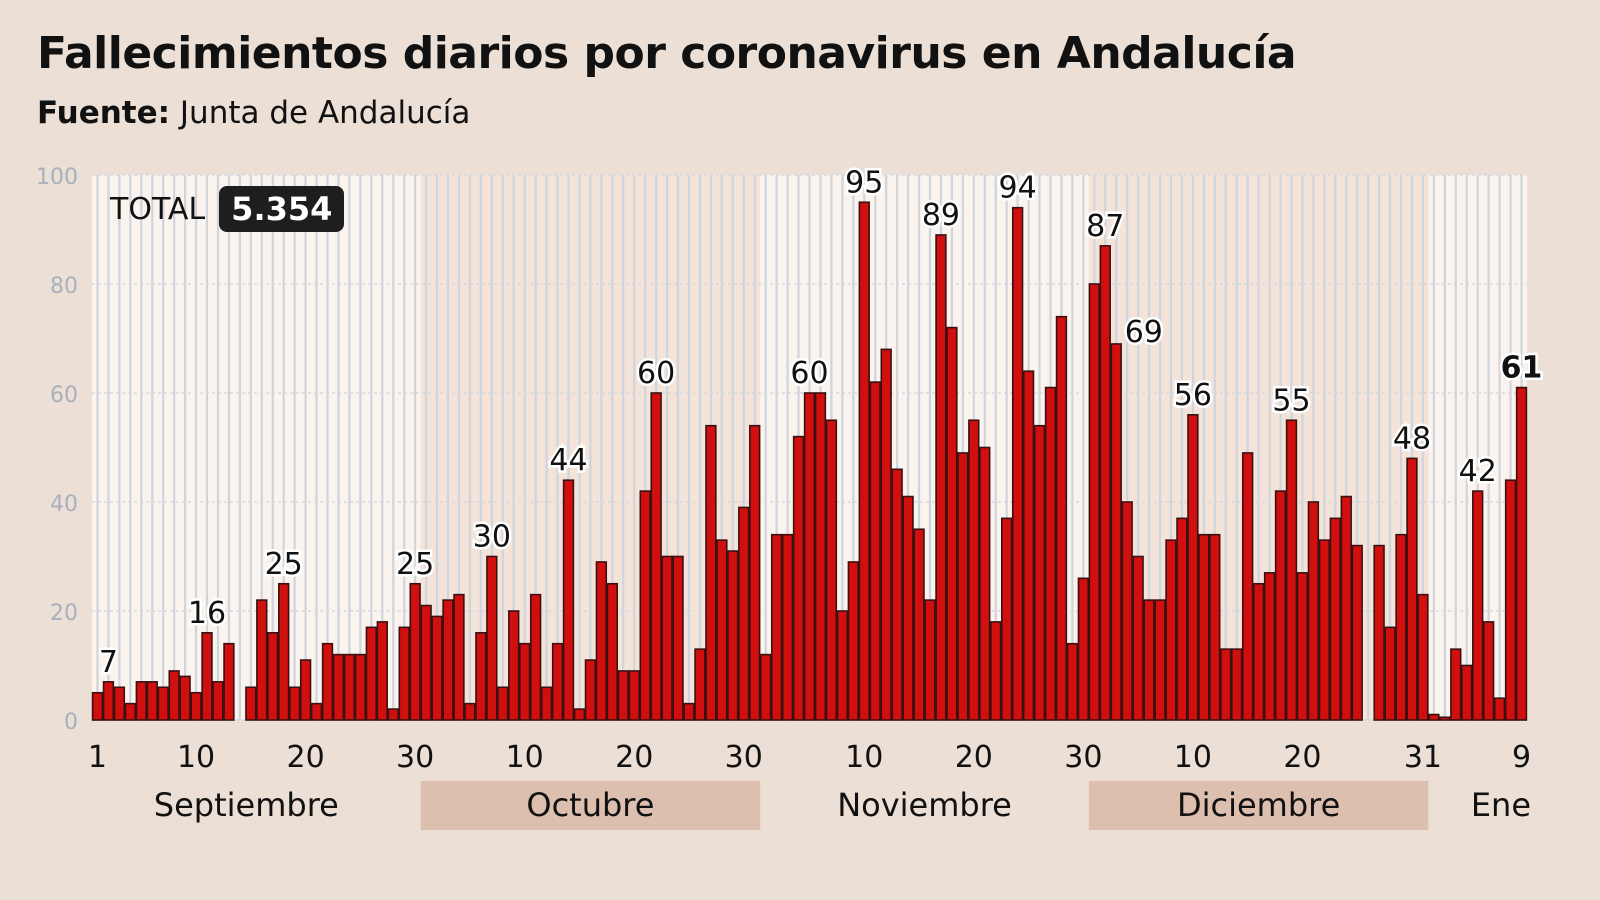  I want to click on data-label: 7, so click(108, 662).